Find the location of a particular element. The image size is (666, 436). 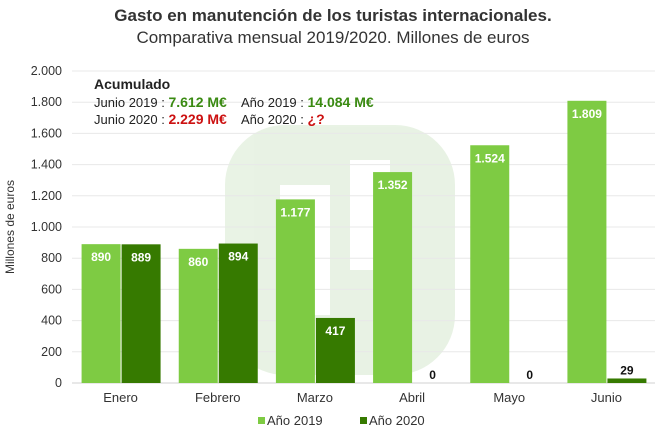

ano2019-value: 14.084 M€ is located at coordinates (340, 102).